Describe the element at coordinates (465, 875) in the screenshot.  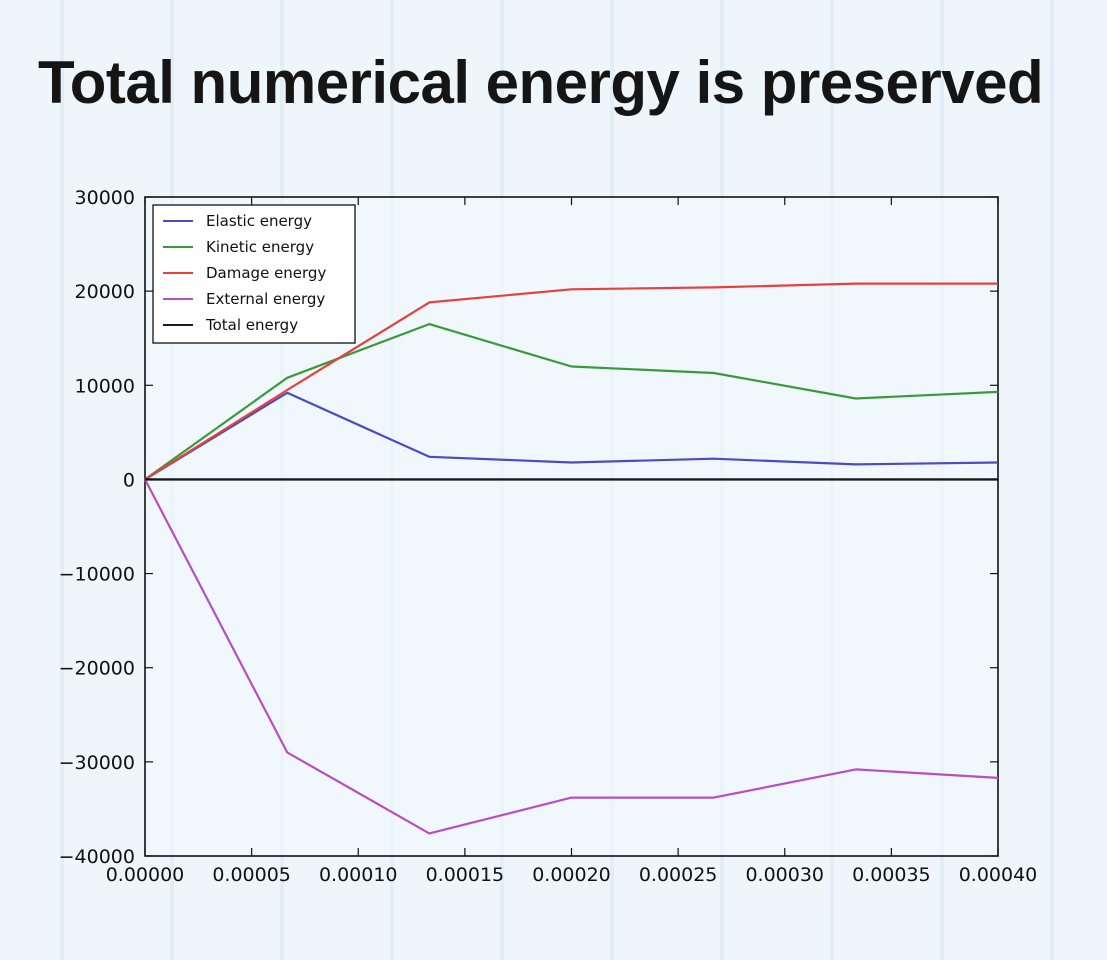
I see `x-tick-label: 0.00015` at that location.